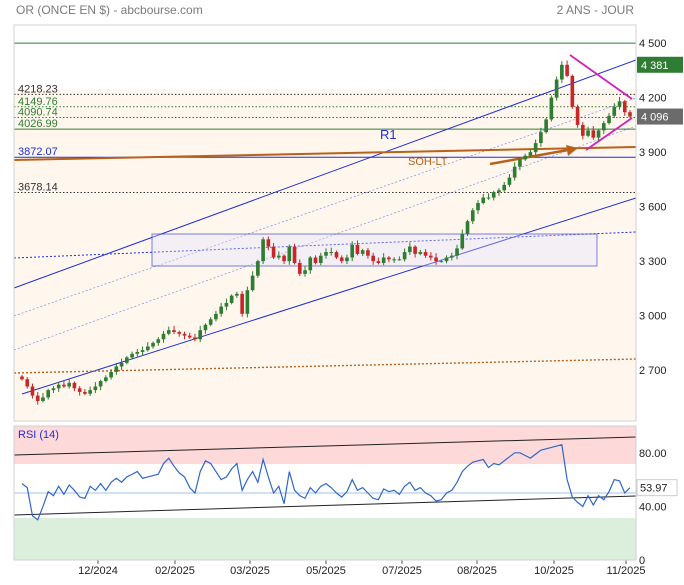  What do you see at coordinates (653, 317) in the screenshot?
I see `y-tick-label: 3 000` at bounding box center [653, 317].